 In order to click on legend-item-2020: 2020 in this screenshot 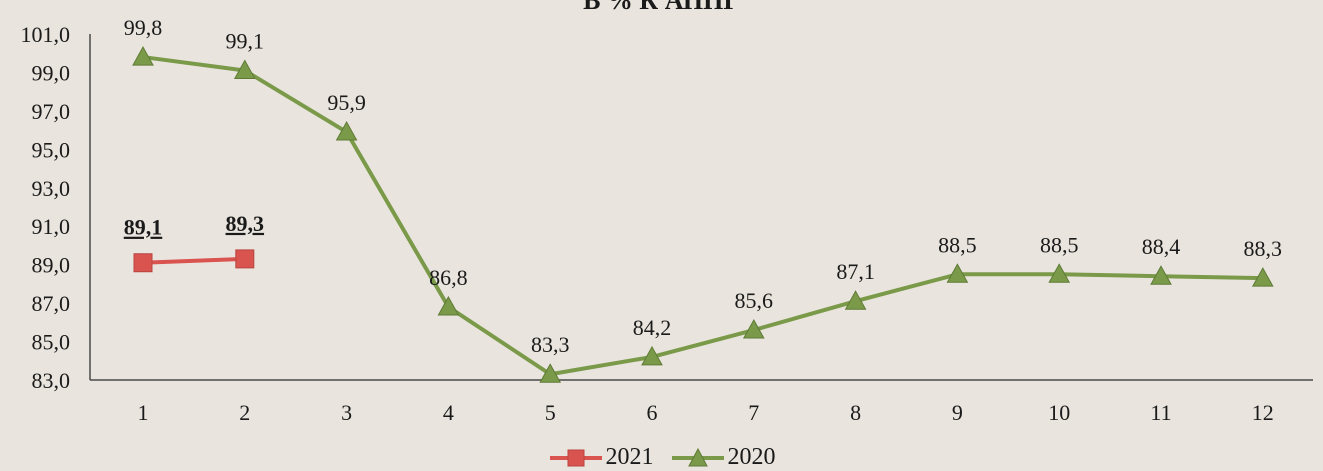, I will do `click(723, 457)`.